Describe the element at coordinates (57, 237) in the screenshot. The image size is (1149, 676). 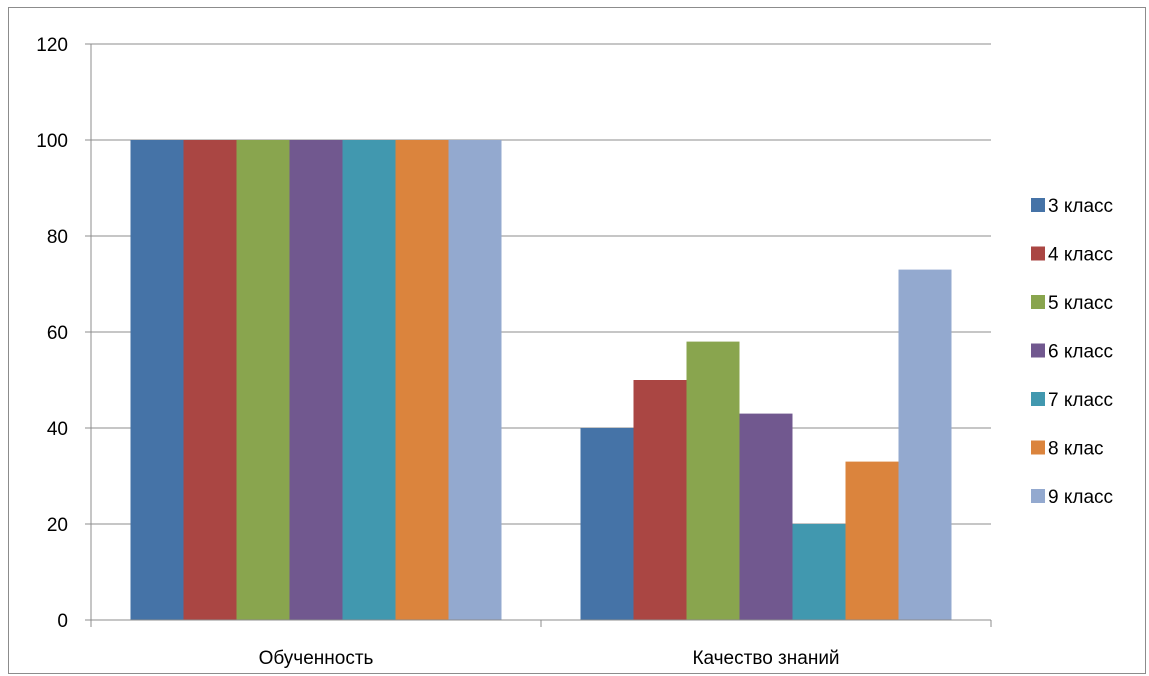
I see `y-tick-label: 80` at that location.